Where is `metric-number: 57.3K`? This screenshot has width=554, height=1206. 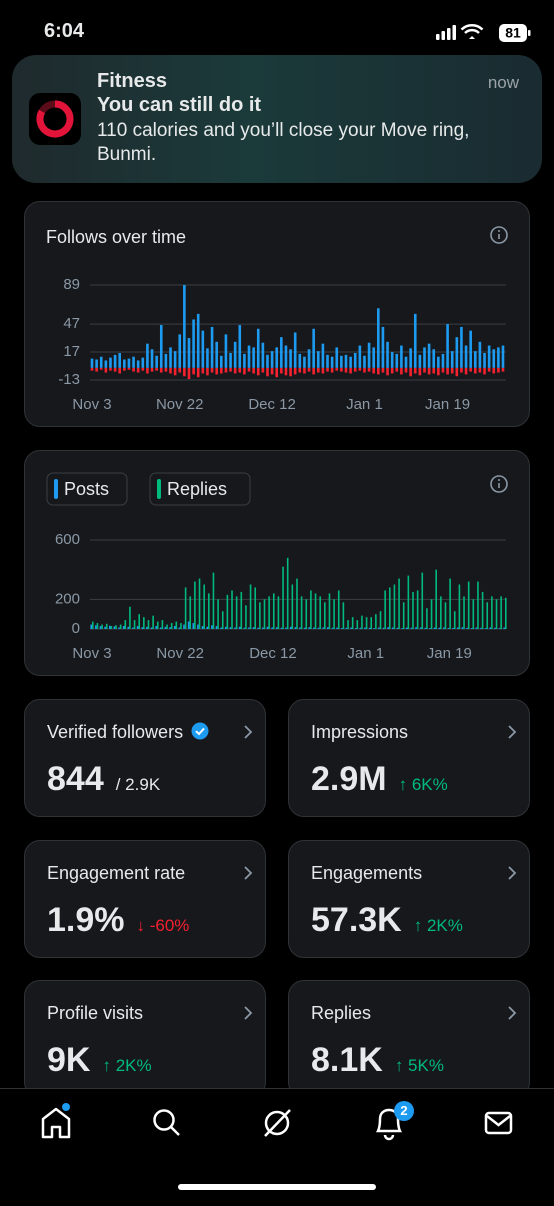 metric-number: 57.3K is located at coordinates (356, 920).